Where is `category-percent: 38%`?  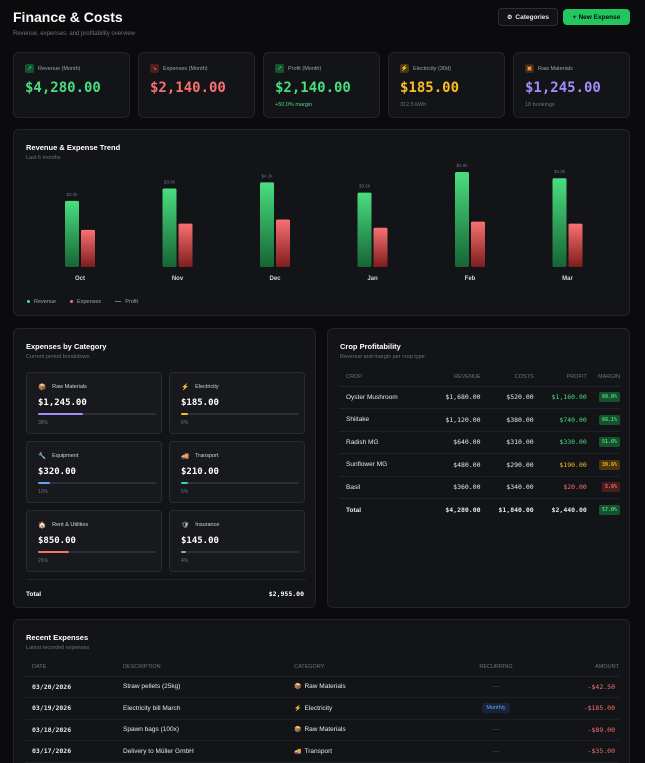
category-percent: 38% is located at coordinates (43, 423).